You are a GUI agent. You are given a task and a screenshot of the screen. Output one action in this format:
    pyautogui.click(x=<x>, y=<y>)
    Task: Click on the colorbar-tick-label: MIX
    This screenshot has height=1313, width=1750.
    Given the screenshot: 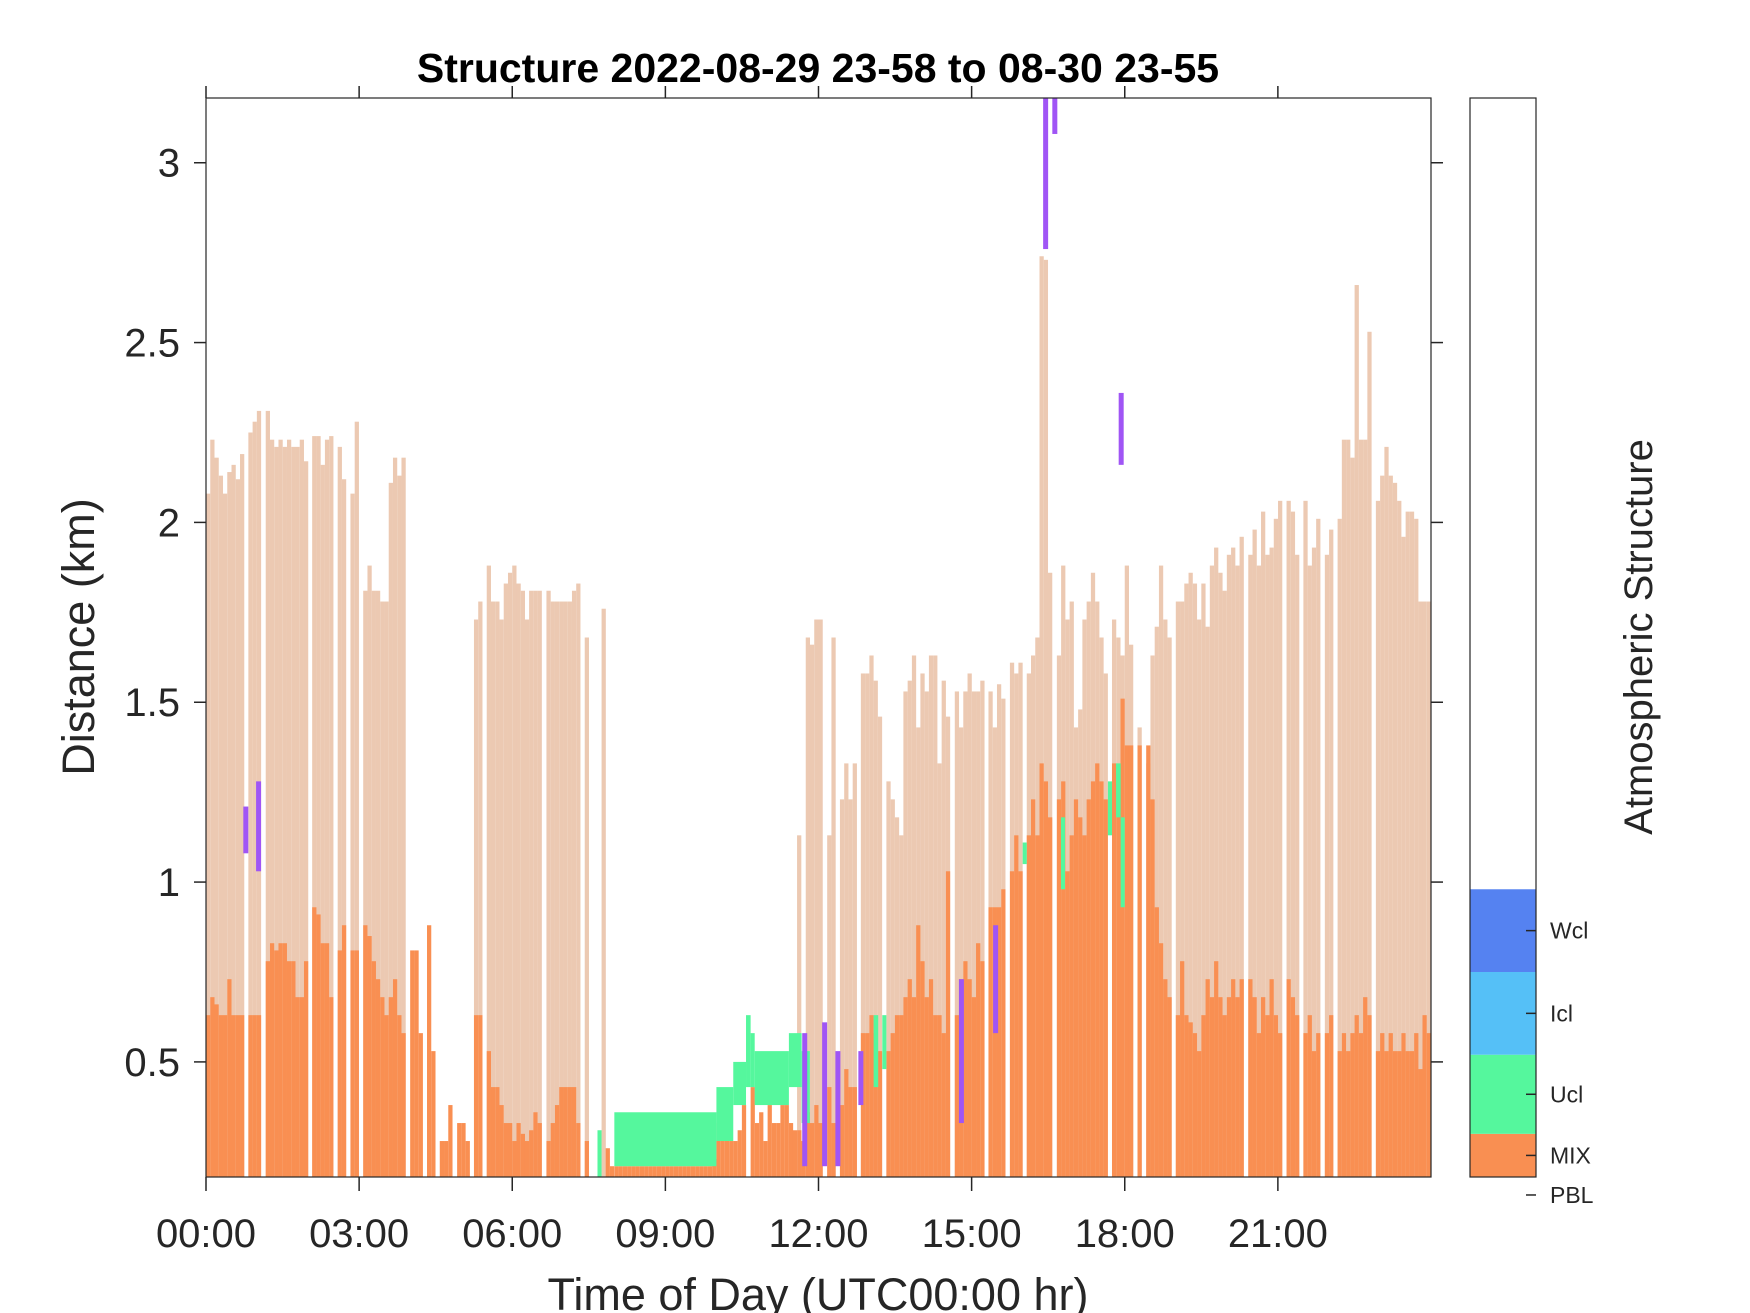 What is the action you would take?
    pyautogui.click(x=1570, y=1155)
    